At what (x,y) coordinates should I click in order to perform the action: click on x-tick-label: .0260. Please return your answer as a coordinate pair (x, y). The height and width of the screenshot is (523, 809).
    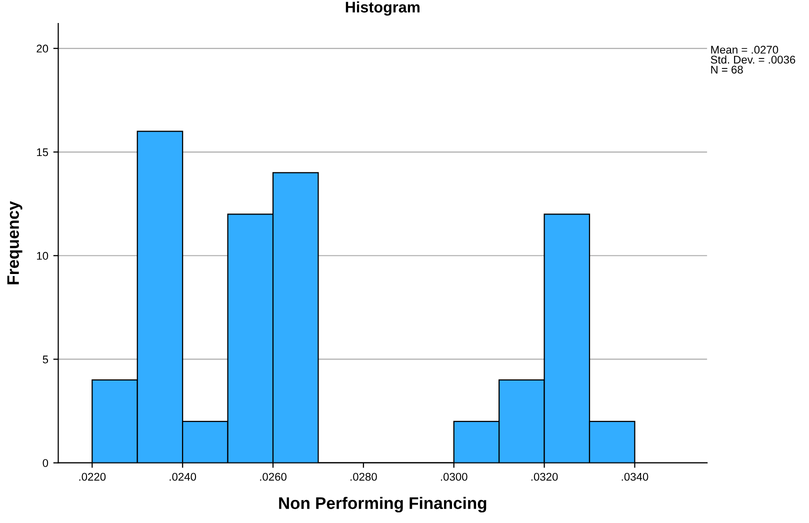
    Looking at the image, I should click on (273, 476).